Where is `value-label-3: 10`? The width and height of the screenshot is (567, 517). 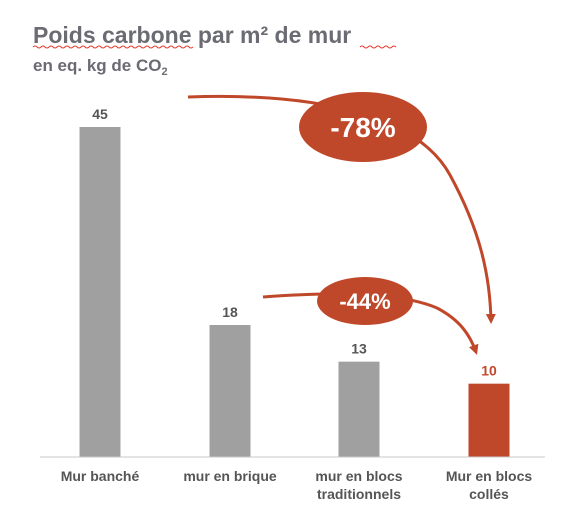 value-label-3: 10 is located at coordinates (489, 371).